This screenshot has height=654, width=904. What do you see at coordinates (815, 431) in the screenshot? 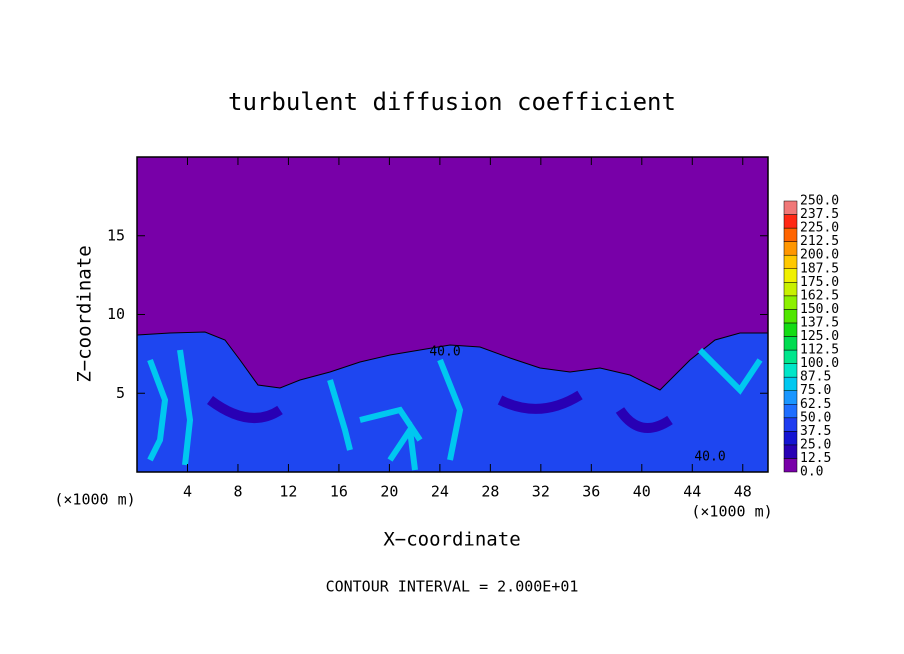
I see `colorbar-label: 37.5` at bounding box center [815, 431].